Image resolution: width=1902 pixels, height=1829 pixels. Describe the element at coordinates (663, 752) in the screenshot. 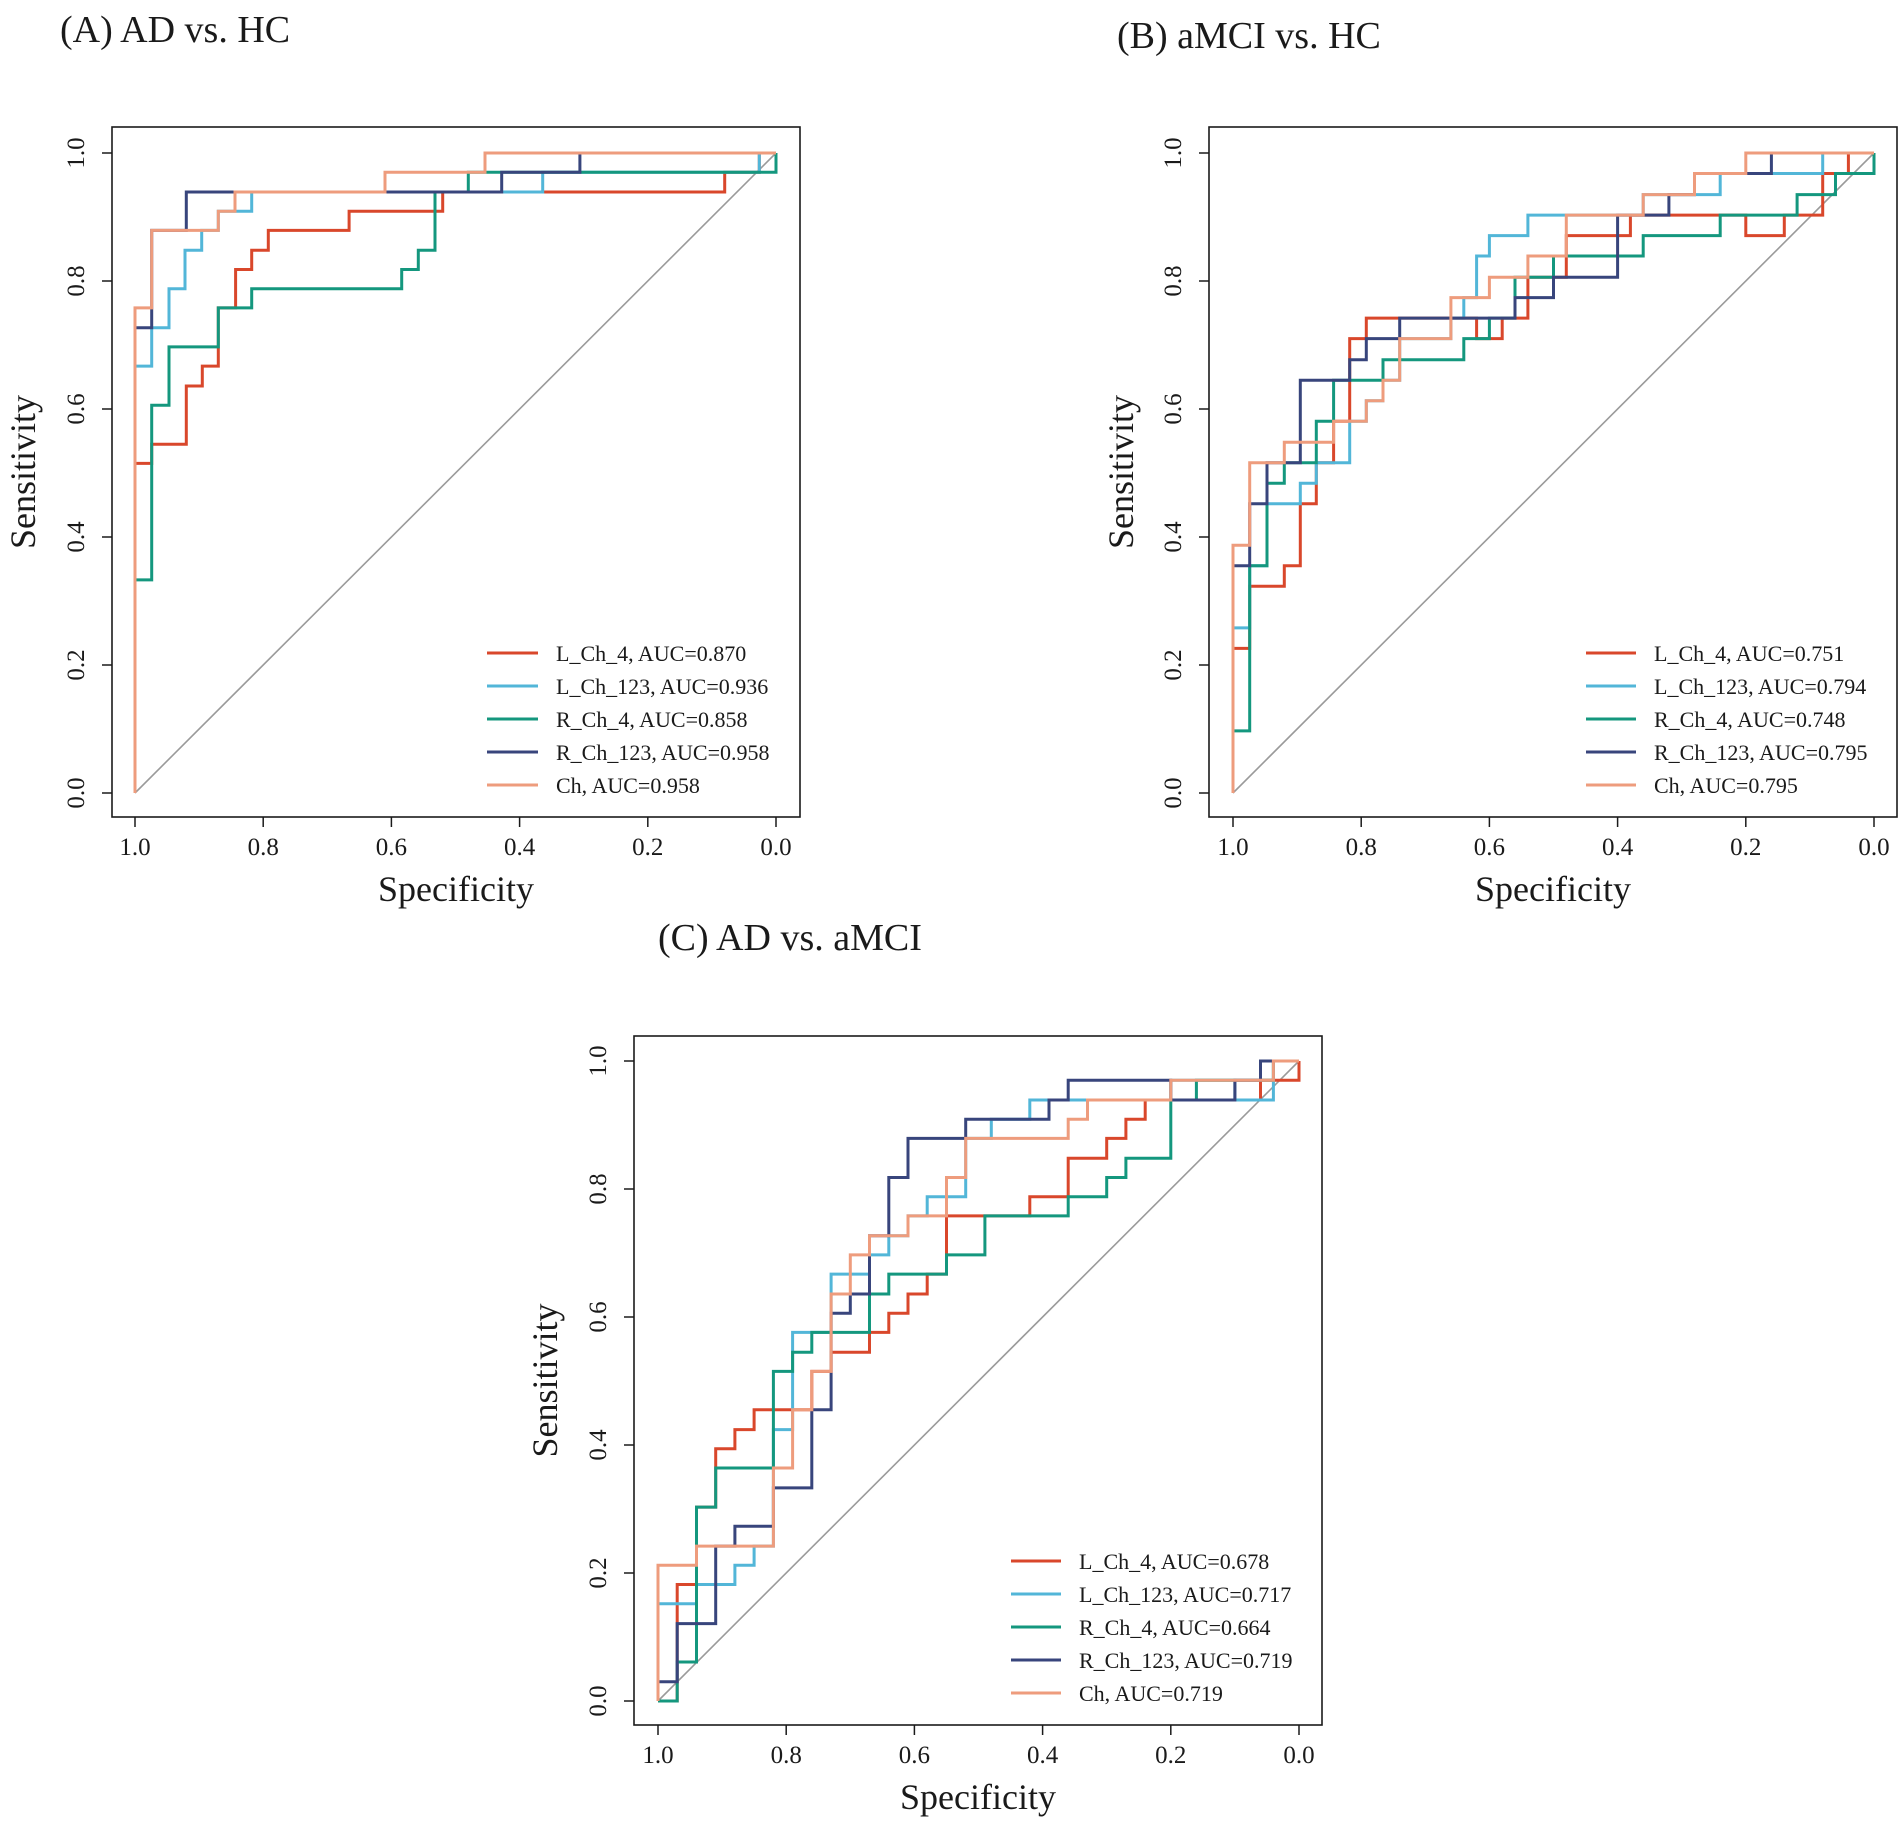

I see `legend-label: R_Ch_123, AUC=0.958` at that location.